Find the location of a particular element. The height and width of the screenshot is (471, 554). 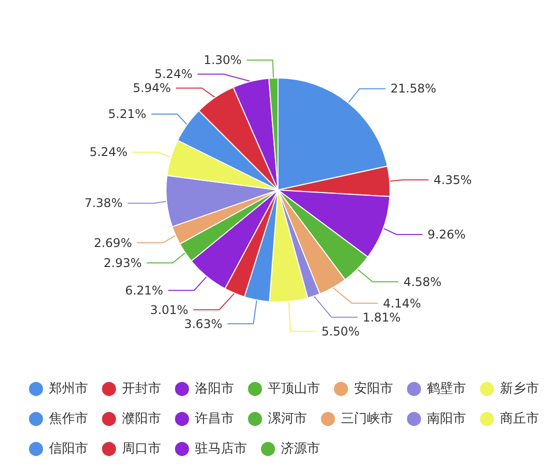

data-label: 7.38% is located at coordinates (103, 203).